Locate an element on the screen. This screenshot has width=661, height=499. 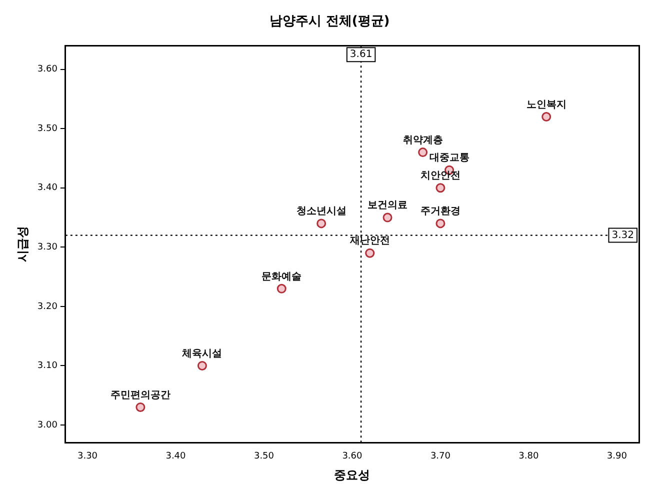
x-tick-label: 3.30 is located at coordinates (87, 457).